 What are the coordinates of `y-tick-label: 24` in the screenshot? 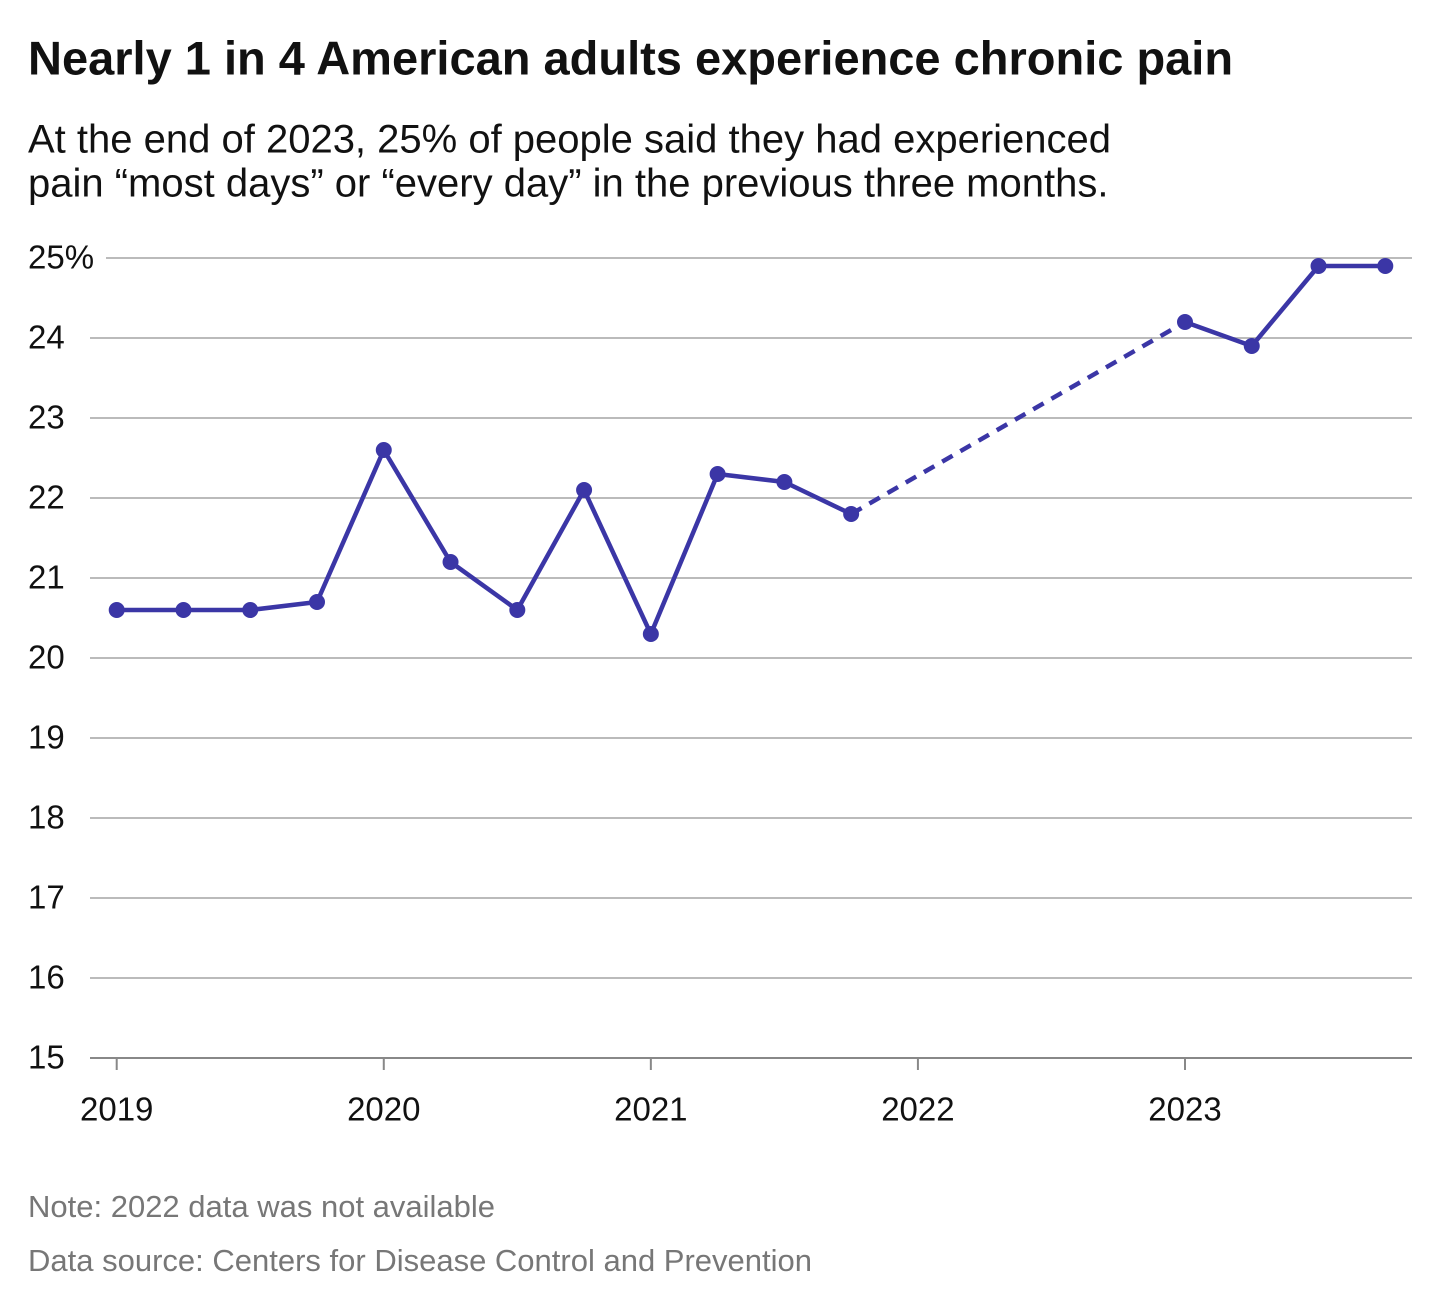 It's located at (46, 337).